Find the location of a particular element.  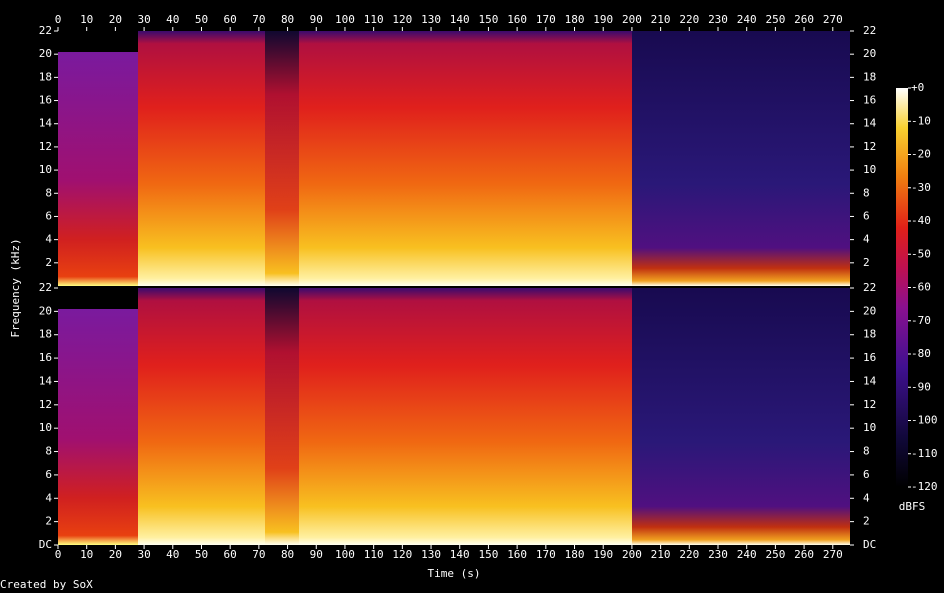

colorbar-tick-label: -110 is located at coordinates (924, 453).